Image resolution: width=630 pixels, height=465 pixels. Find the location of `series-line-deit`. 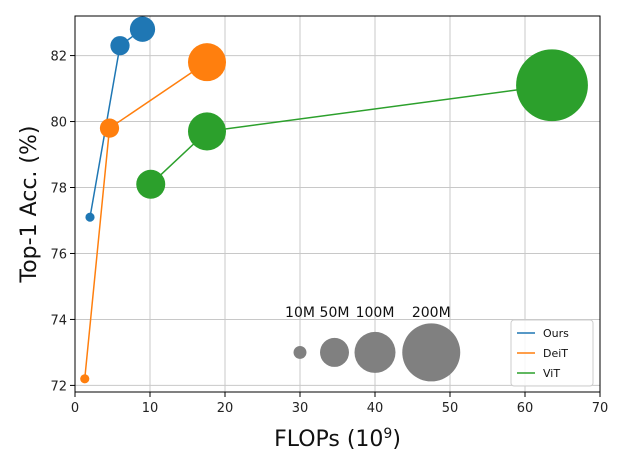

series-line-deit is located at coordinates (146, 220).